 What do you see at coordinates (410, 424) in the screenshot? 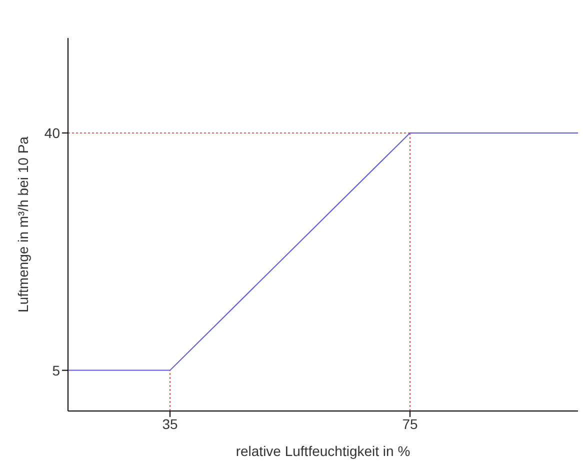
I see `x-tick-label: 75` at bounding box center [410, 424].